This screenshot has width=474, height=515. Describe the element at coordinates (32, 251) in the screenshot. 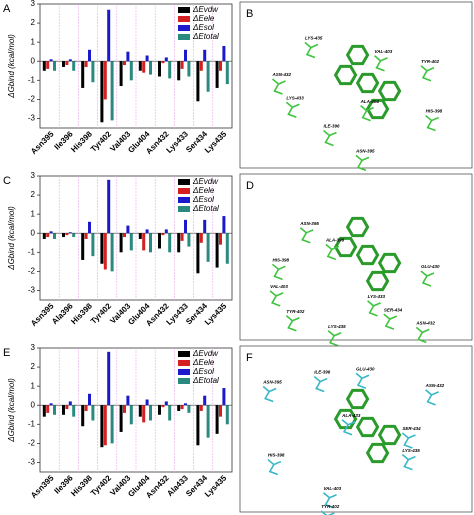

I see `y-tick-label: -1` at that location.